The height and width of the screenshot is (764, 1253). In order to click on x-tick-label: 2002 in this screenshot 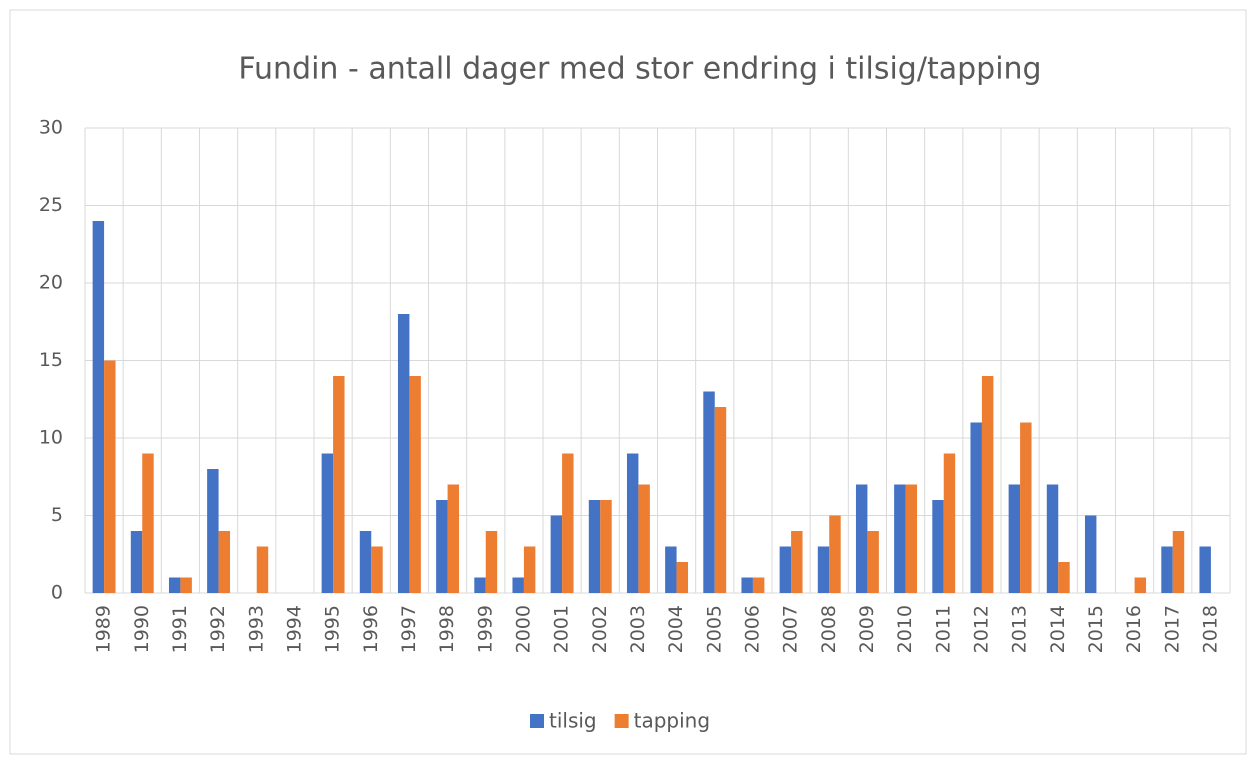, I will do `click(600, 629)`.